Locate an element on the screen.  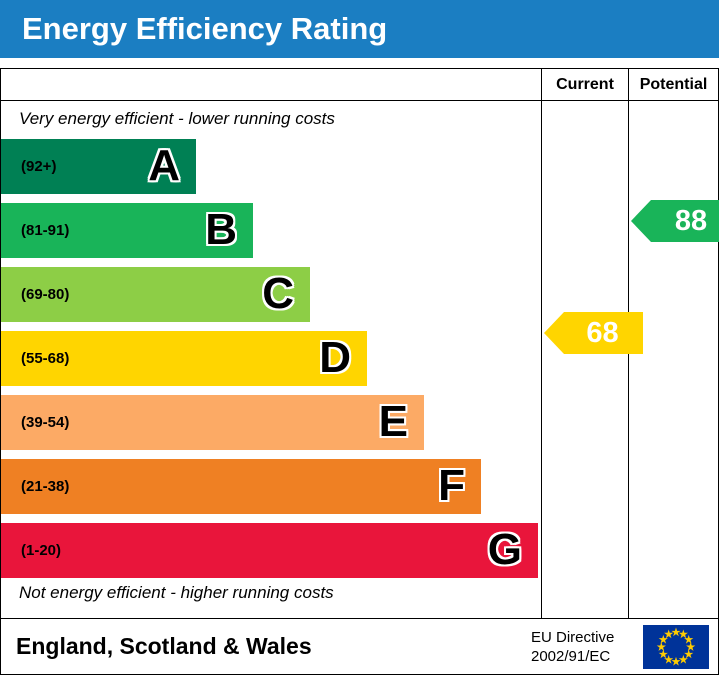
current-column-header: Current is located at coordinates (585, 84).